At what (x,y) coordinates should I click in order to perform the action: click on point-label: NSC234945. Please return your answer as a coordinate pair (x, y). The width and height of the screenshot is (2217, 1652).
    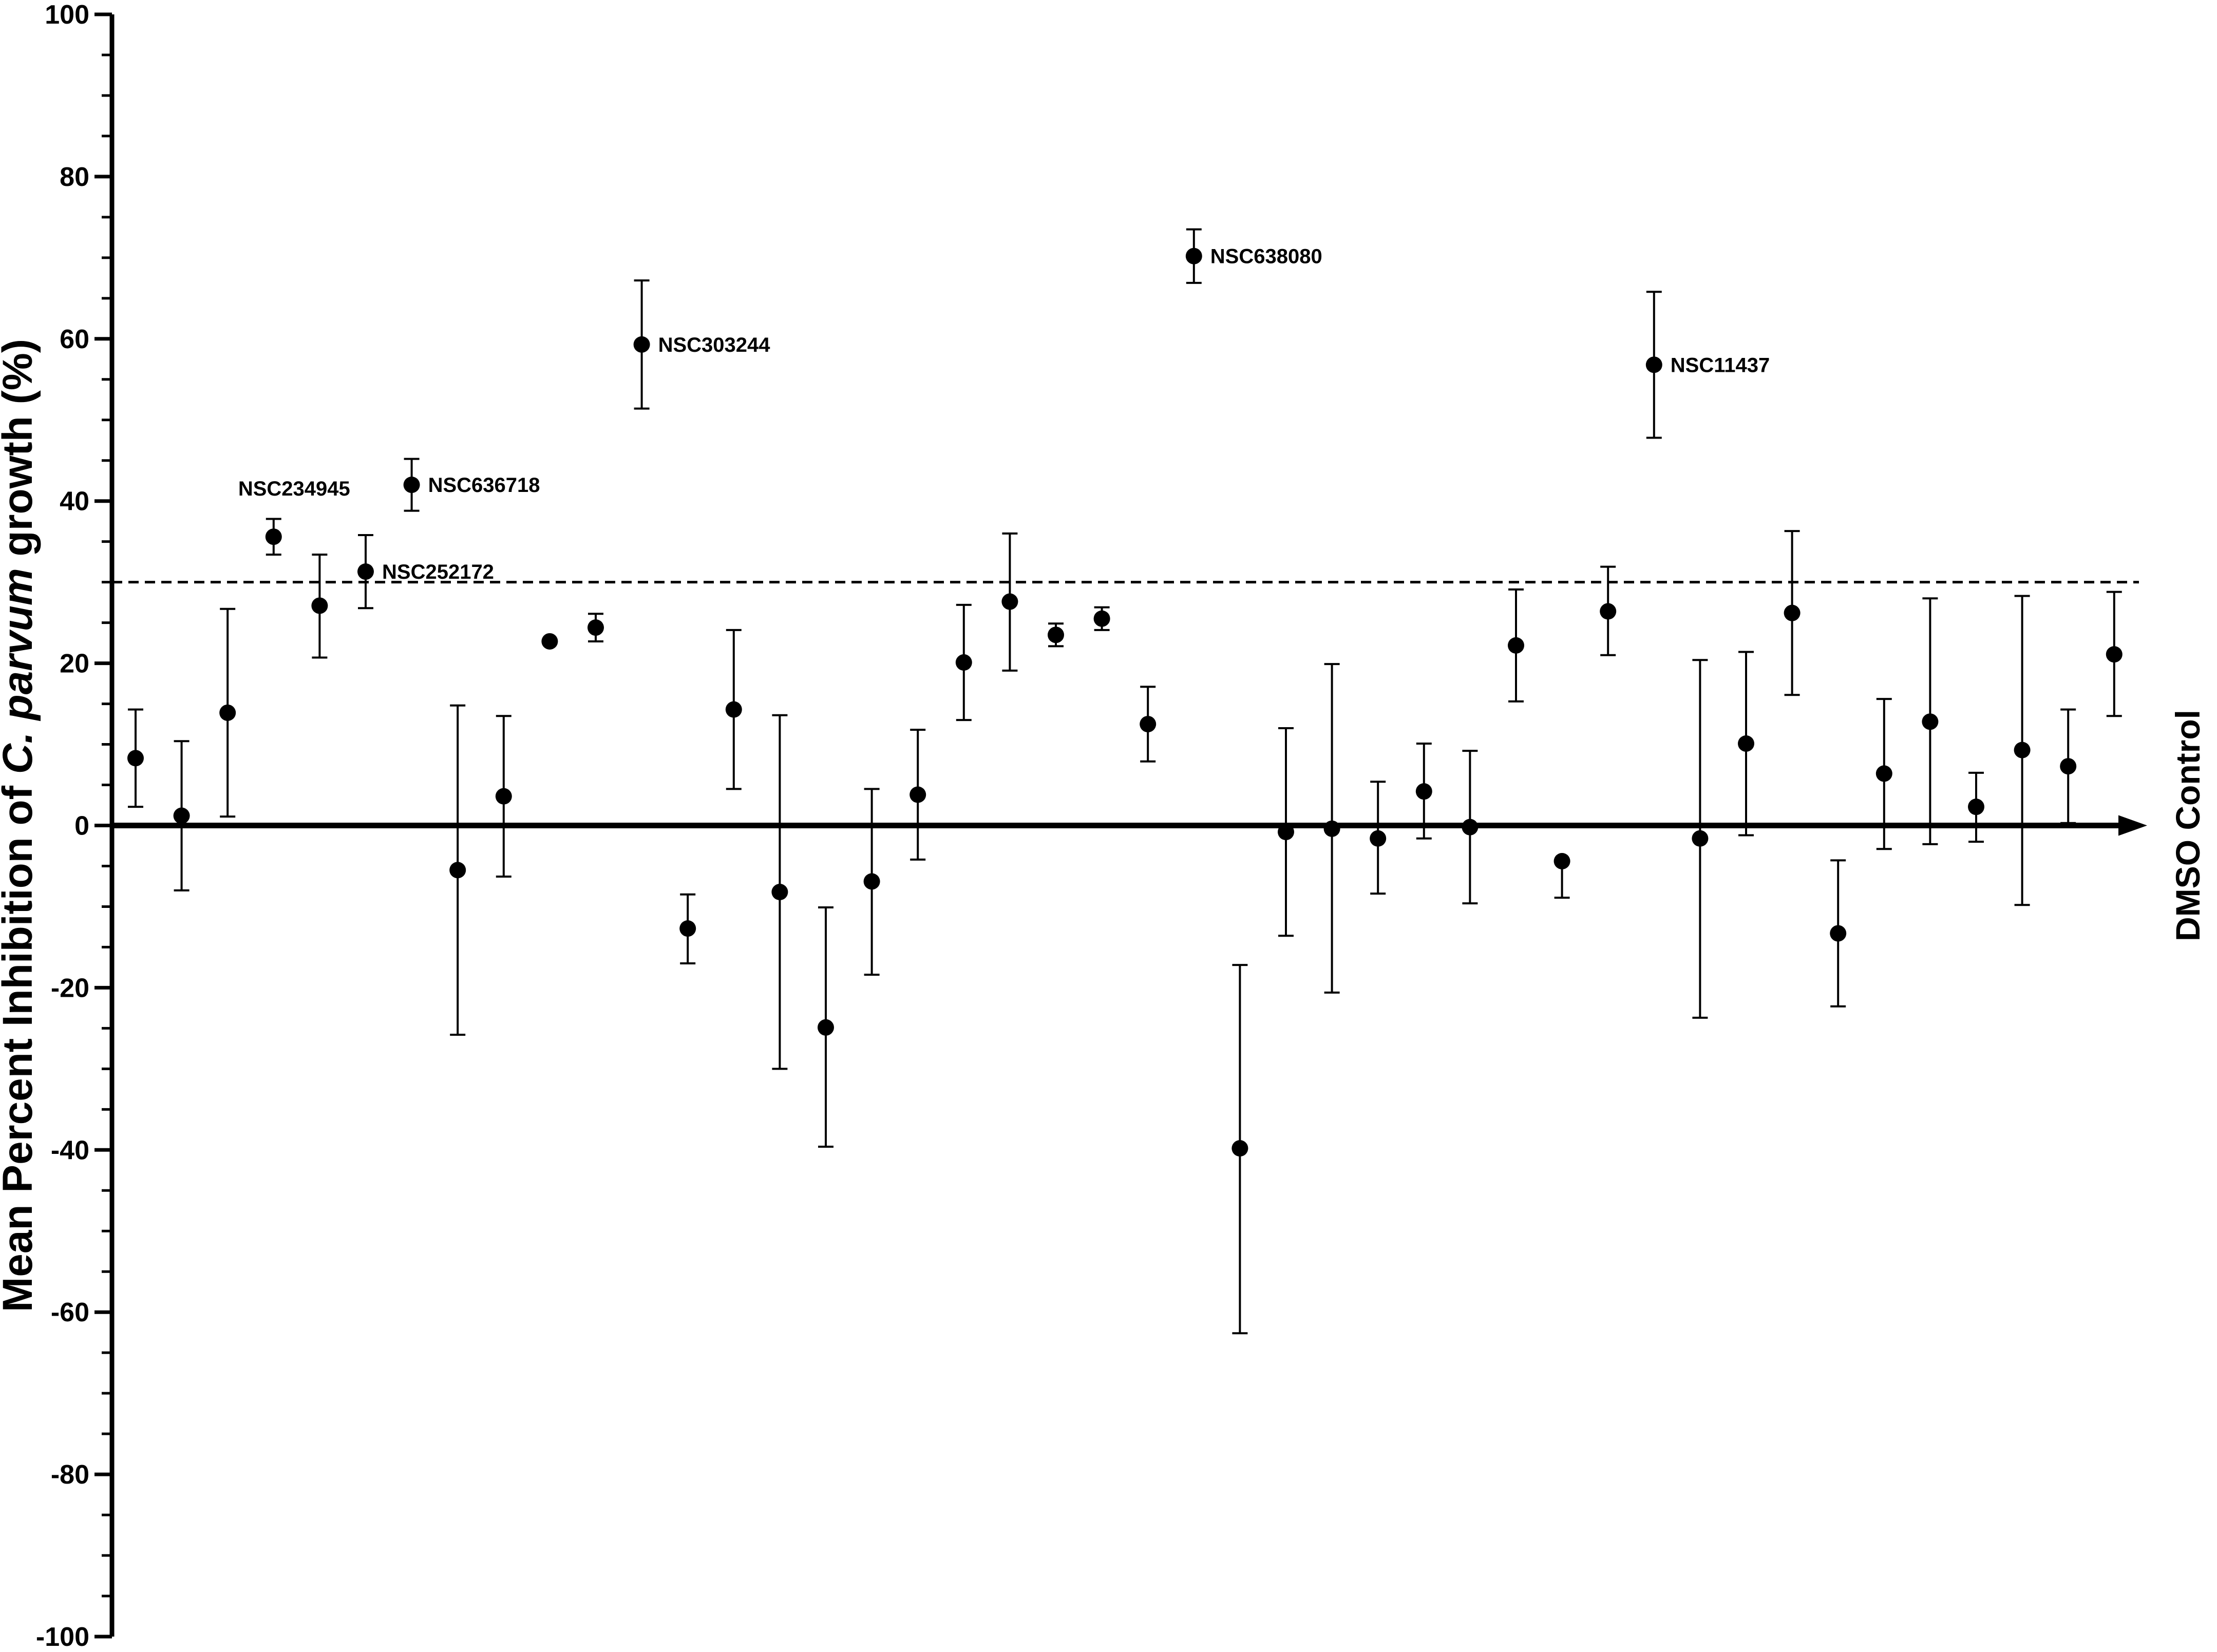
    Looking at the image, I should click on (294, 489).